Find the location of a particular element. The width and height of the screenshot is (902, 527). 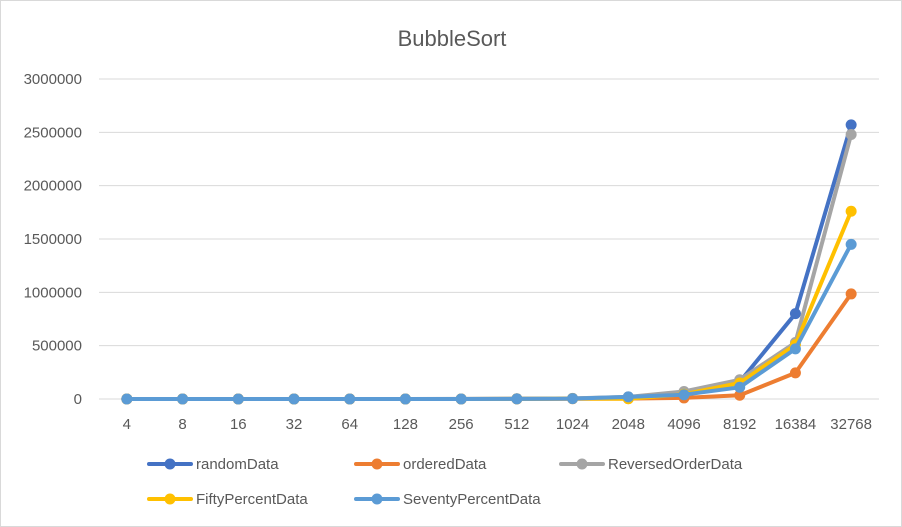

x-tick-label: 256 is located at coordinates (461, 424).